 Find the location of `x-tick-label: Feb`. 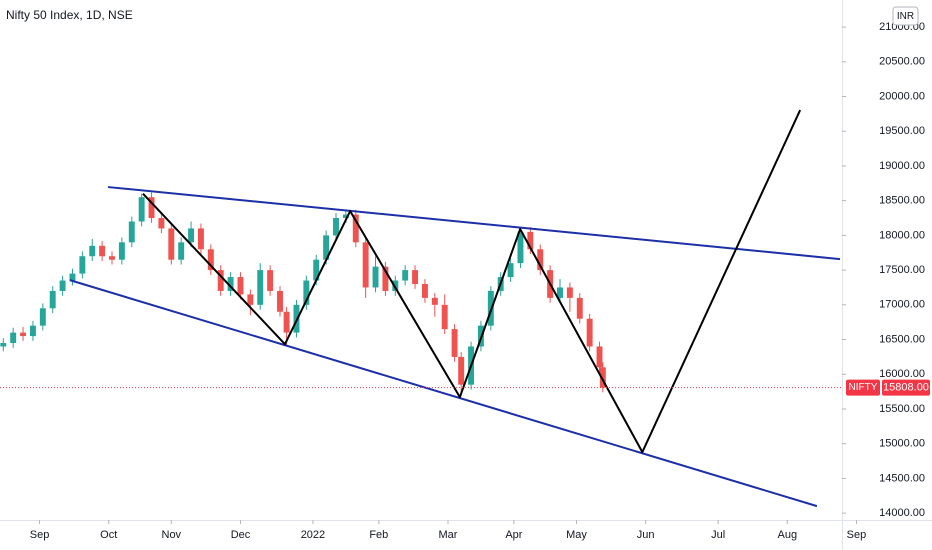

x-tick-label: Feb is located at coordinates (378, 535).